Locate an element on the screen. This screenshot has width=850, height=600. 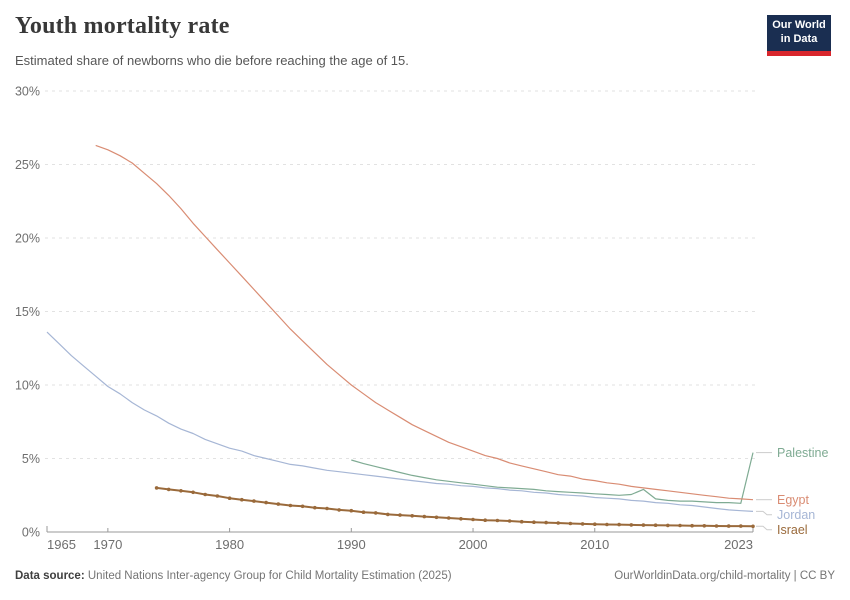
y-tick-label: 5% is located at coordinates (31, 459).